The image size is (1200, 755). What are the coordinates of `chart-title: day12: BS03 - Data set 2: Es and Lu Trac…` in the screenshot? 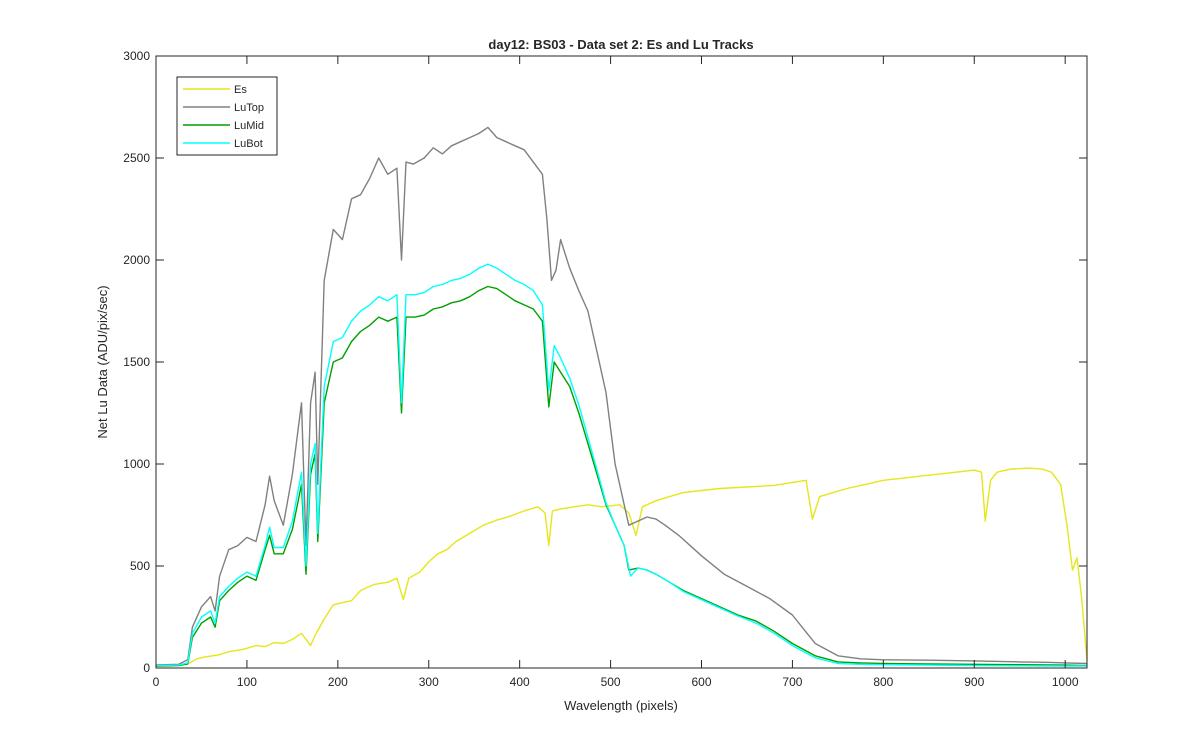 It's located at (620, 44).